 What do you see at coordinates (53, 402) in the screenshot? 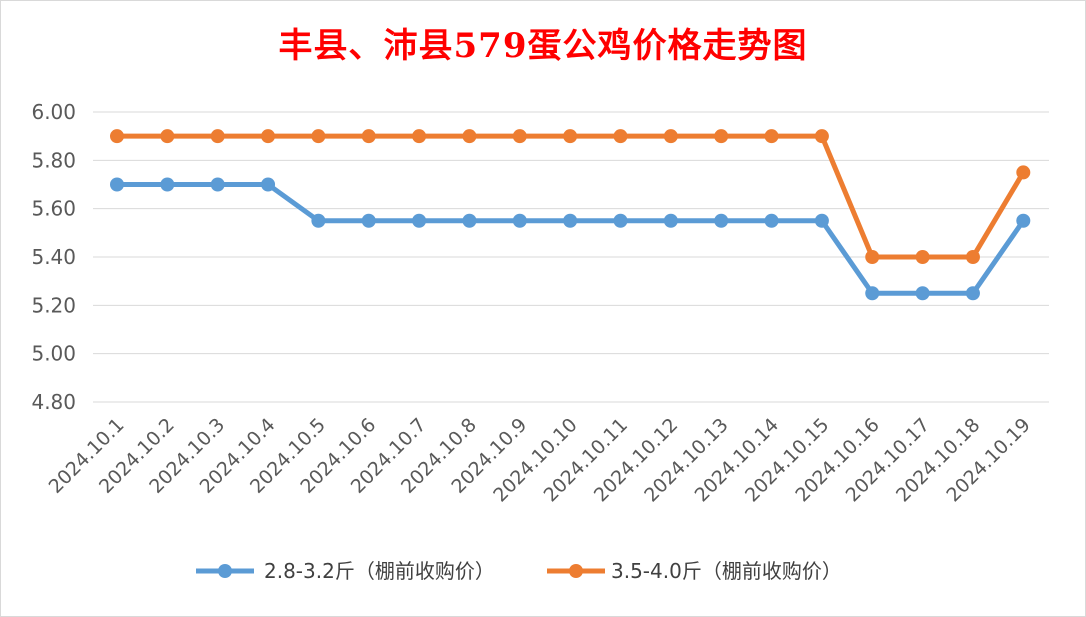
I see `y-tick-label: 4.80` at bounding box center [53, 402].